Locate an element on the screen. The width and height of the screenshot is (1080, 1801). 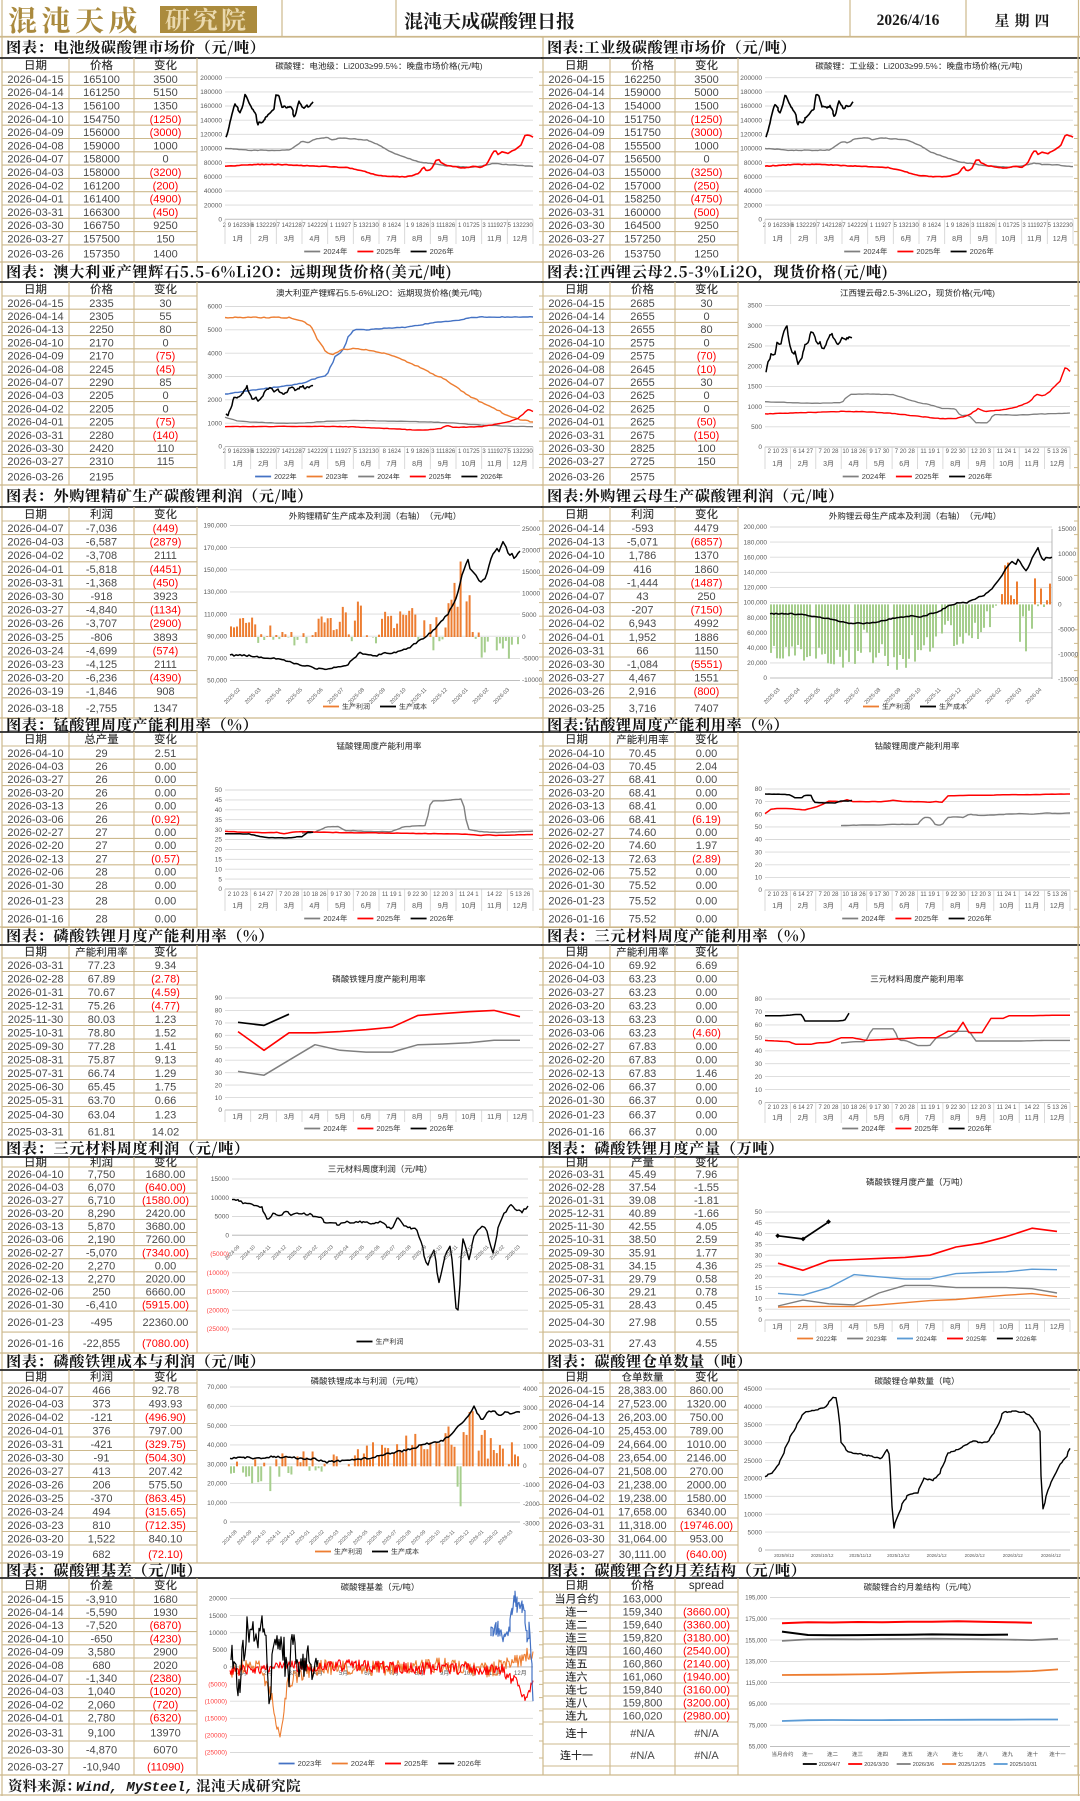
svg-text: -5,070 is located at coordinates (101, 1253).